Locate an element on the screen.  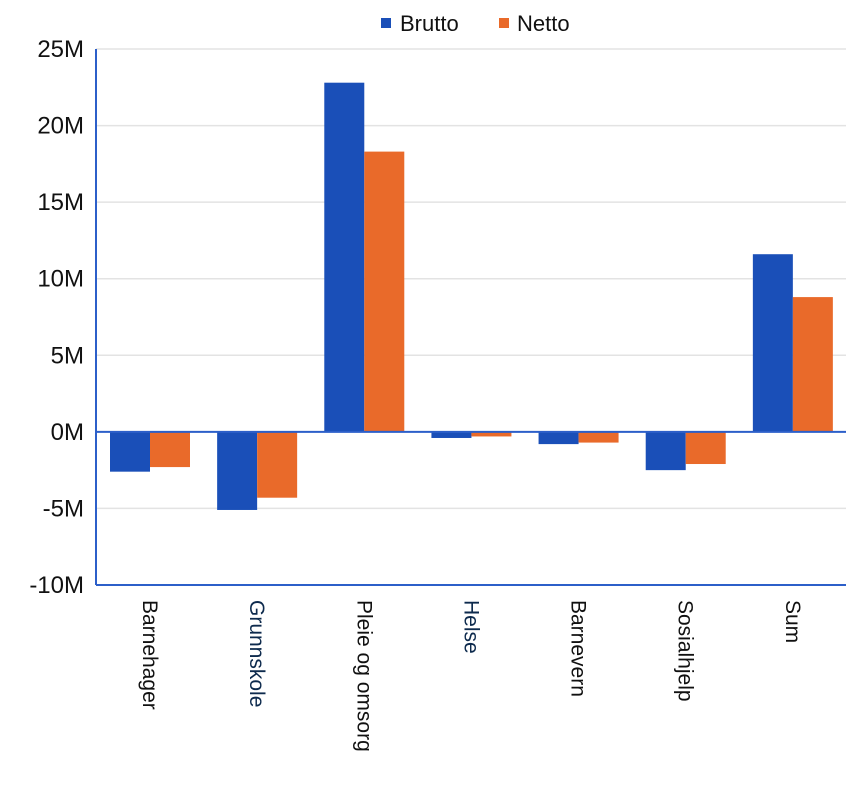
bar-brutto-barnevern is located at coordinates (558, 438).